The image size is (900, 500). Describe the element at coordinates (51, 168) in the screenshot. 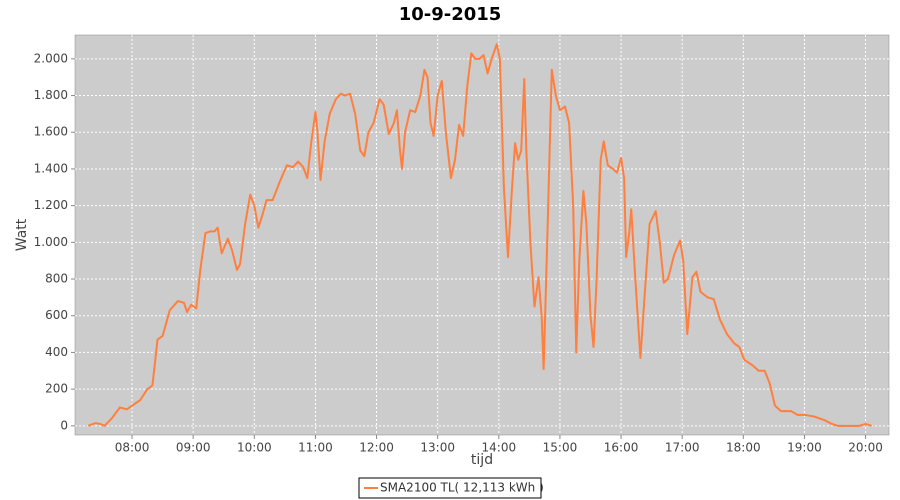

I see `y-tick-label: 1.400` at that location.